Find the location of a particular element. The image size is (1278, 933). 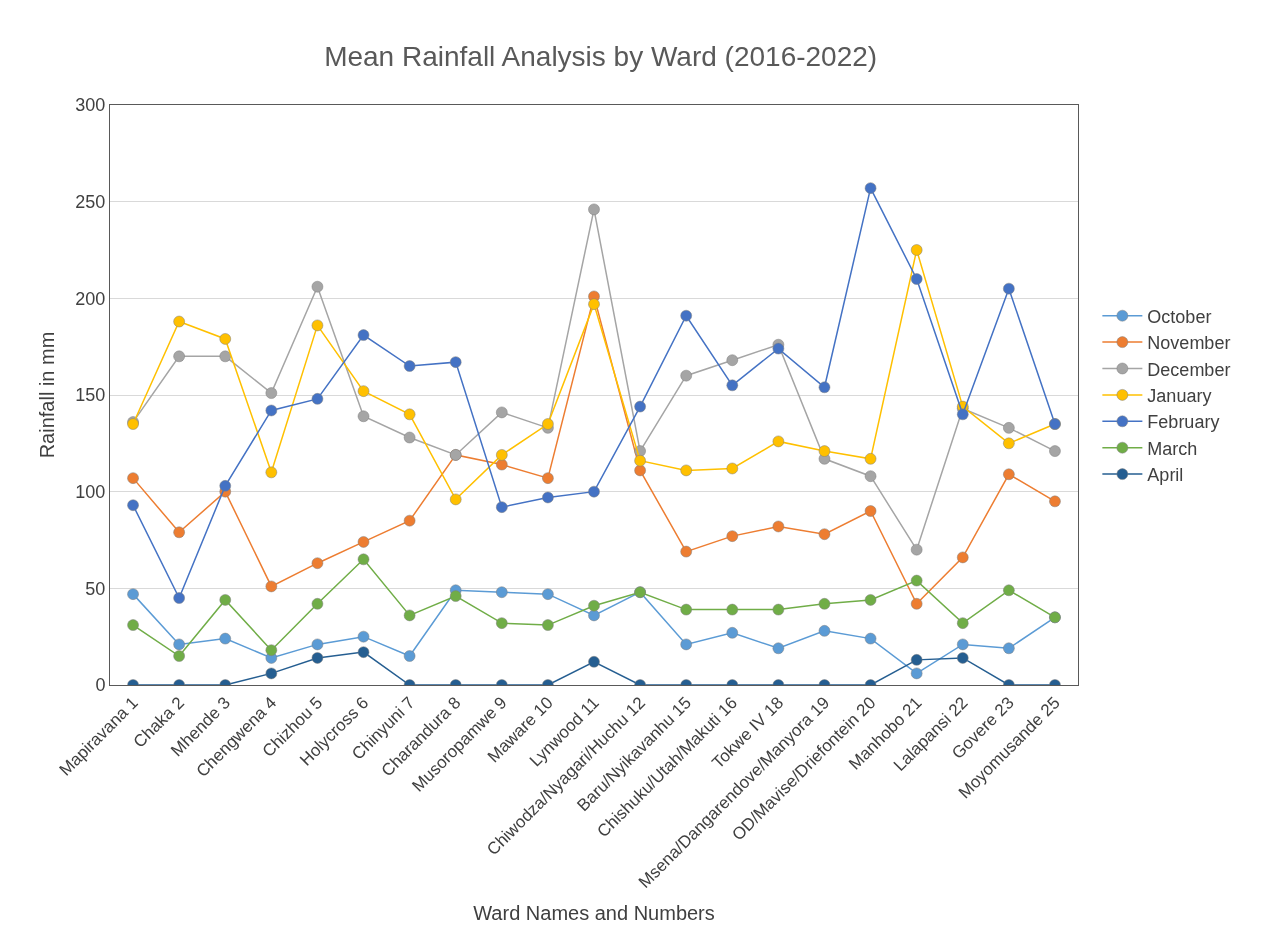

legend-label: February is located at coordinates (1183, 422).